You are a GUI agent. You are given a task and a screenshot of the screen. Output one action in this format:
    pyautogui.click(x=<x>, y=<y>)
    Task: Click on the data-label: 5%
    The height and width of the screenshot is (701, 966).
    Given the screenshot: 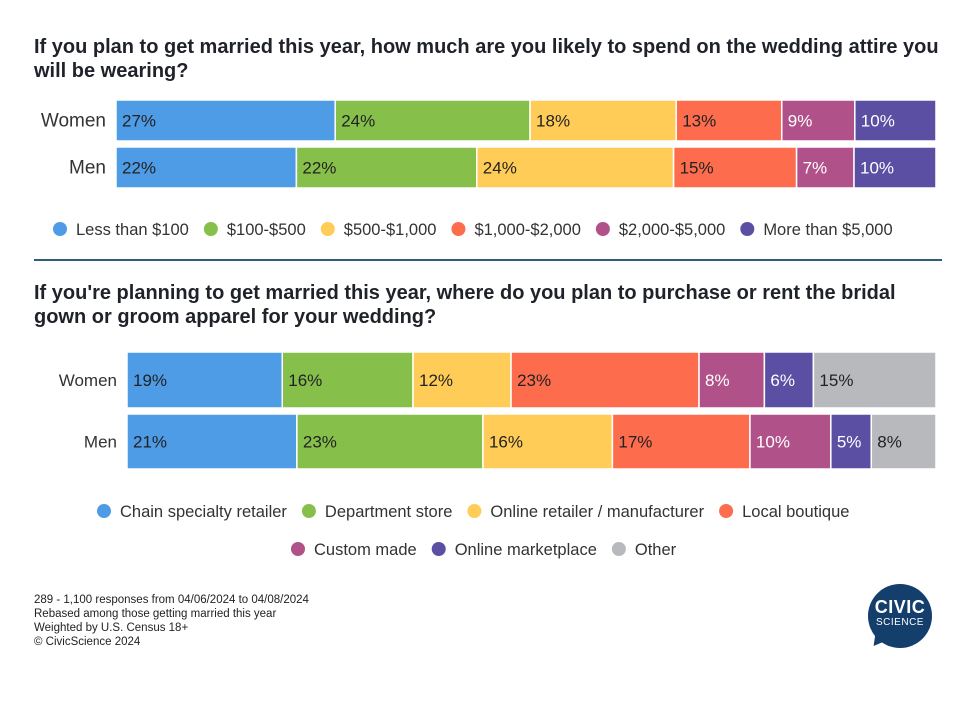 What is the action you would take?
    pyautogui.click(x=849, y=442)
    